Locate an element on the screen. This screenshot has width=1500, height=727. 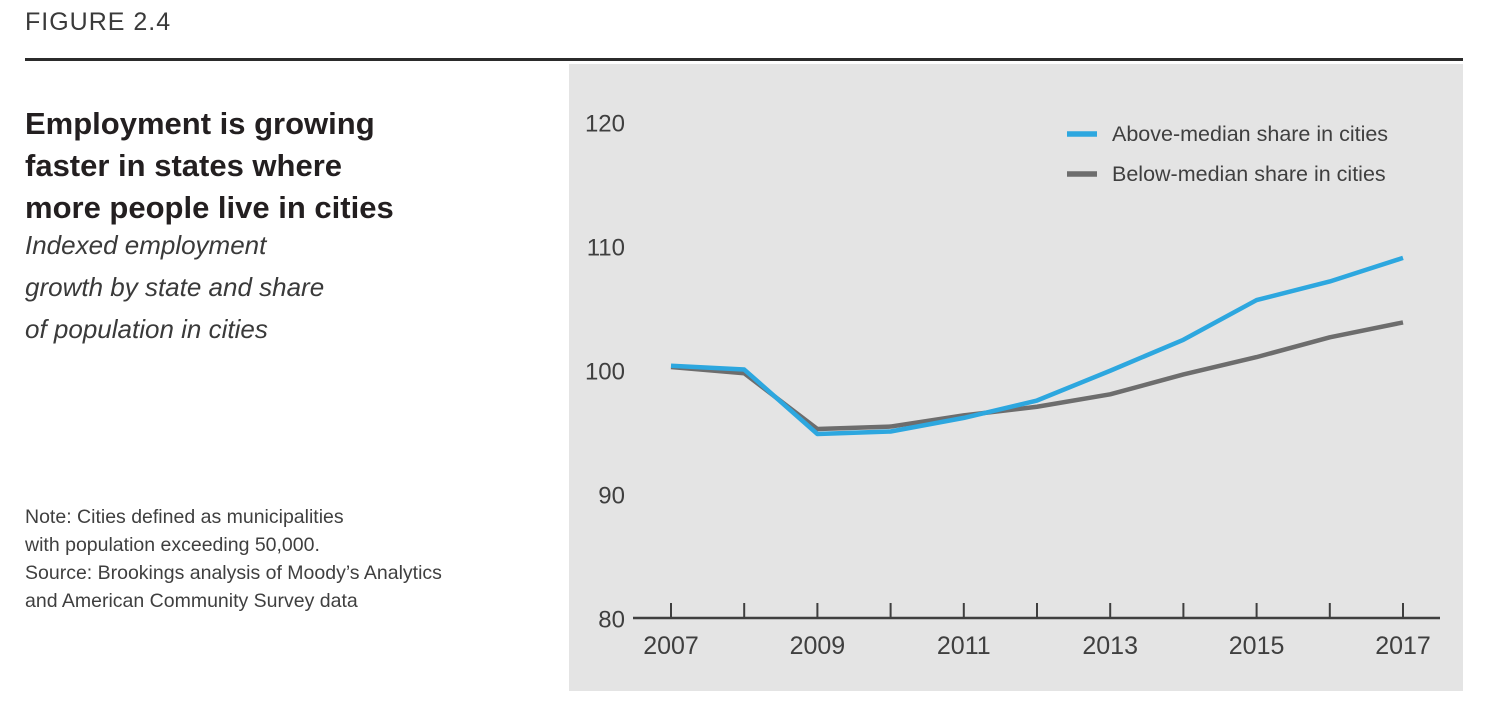
x-tick-label: 2011 is located at coordinates (964, 646).